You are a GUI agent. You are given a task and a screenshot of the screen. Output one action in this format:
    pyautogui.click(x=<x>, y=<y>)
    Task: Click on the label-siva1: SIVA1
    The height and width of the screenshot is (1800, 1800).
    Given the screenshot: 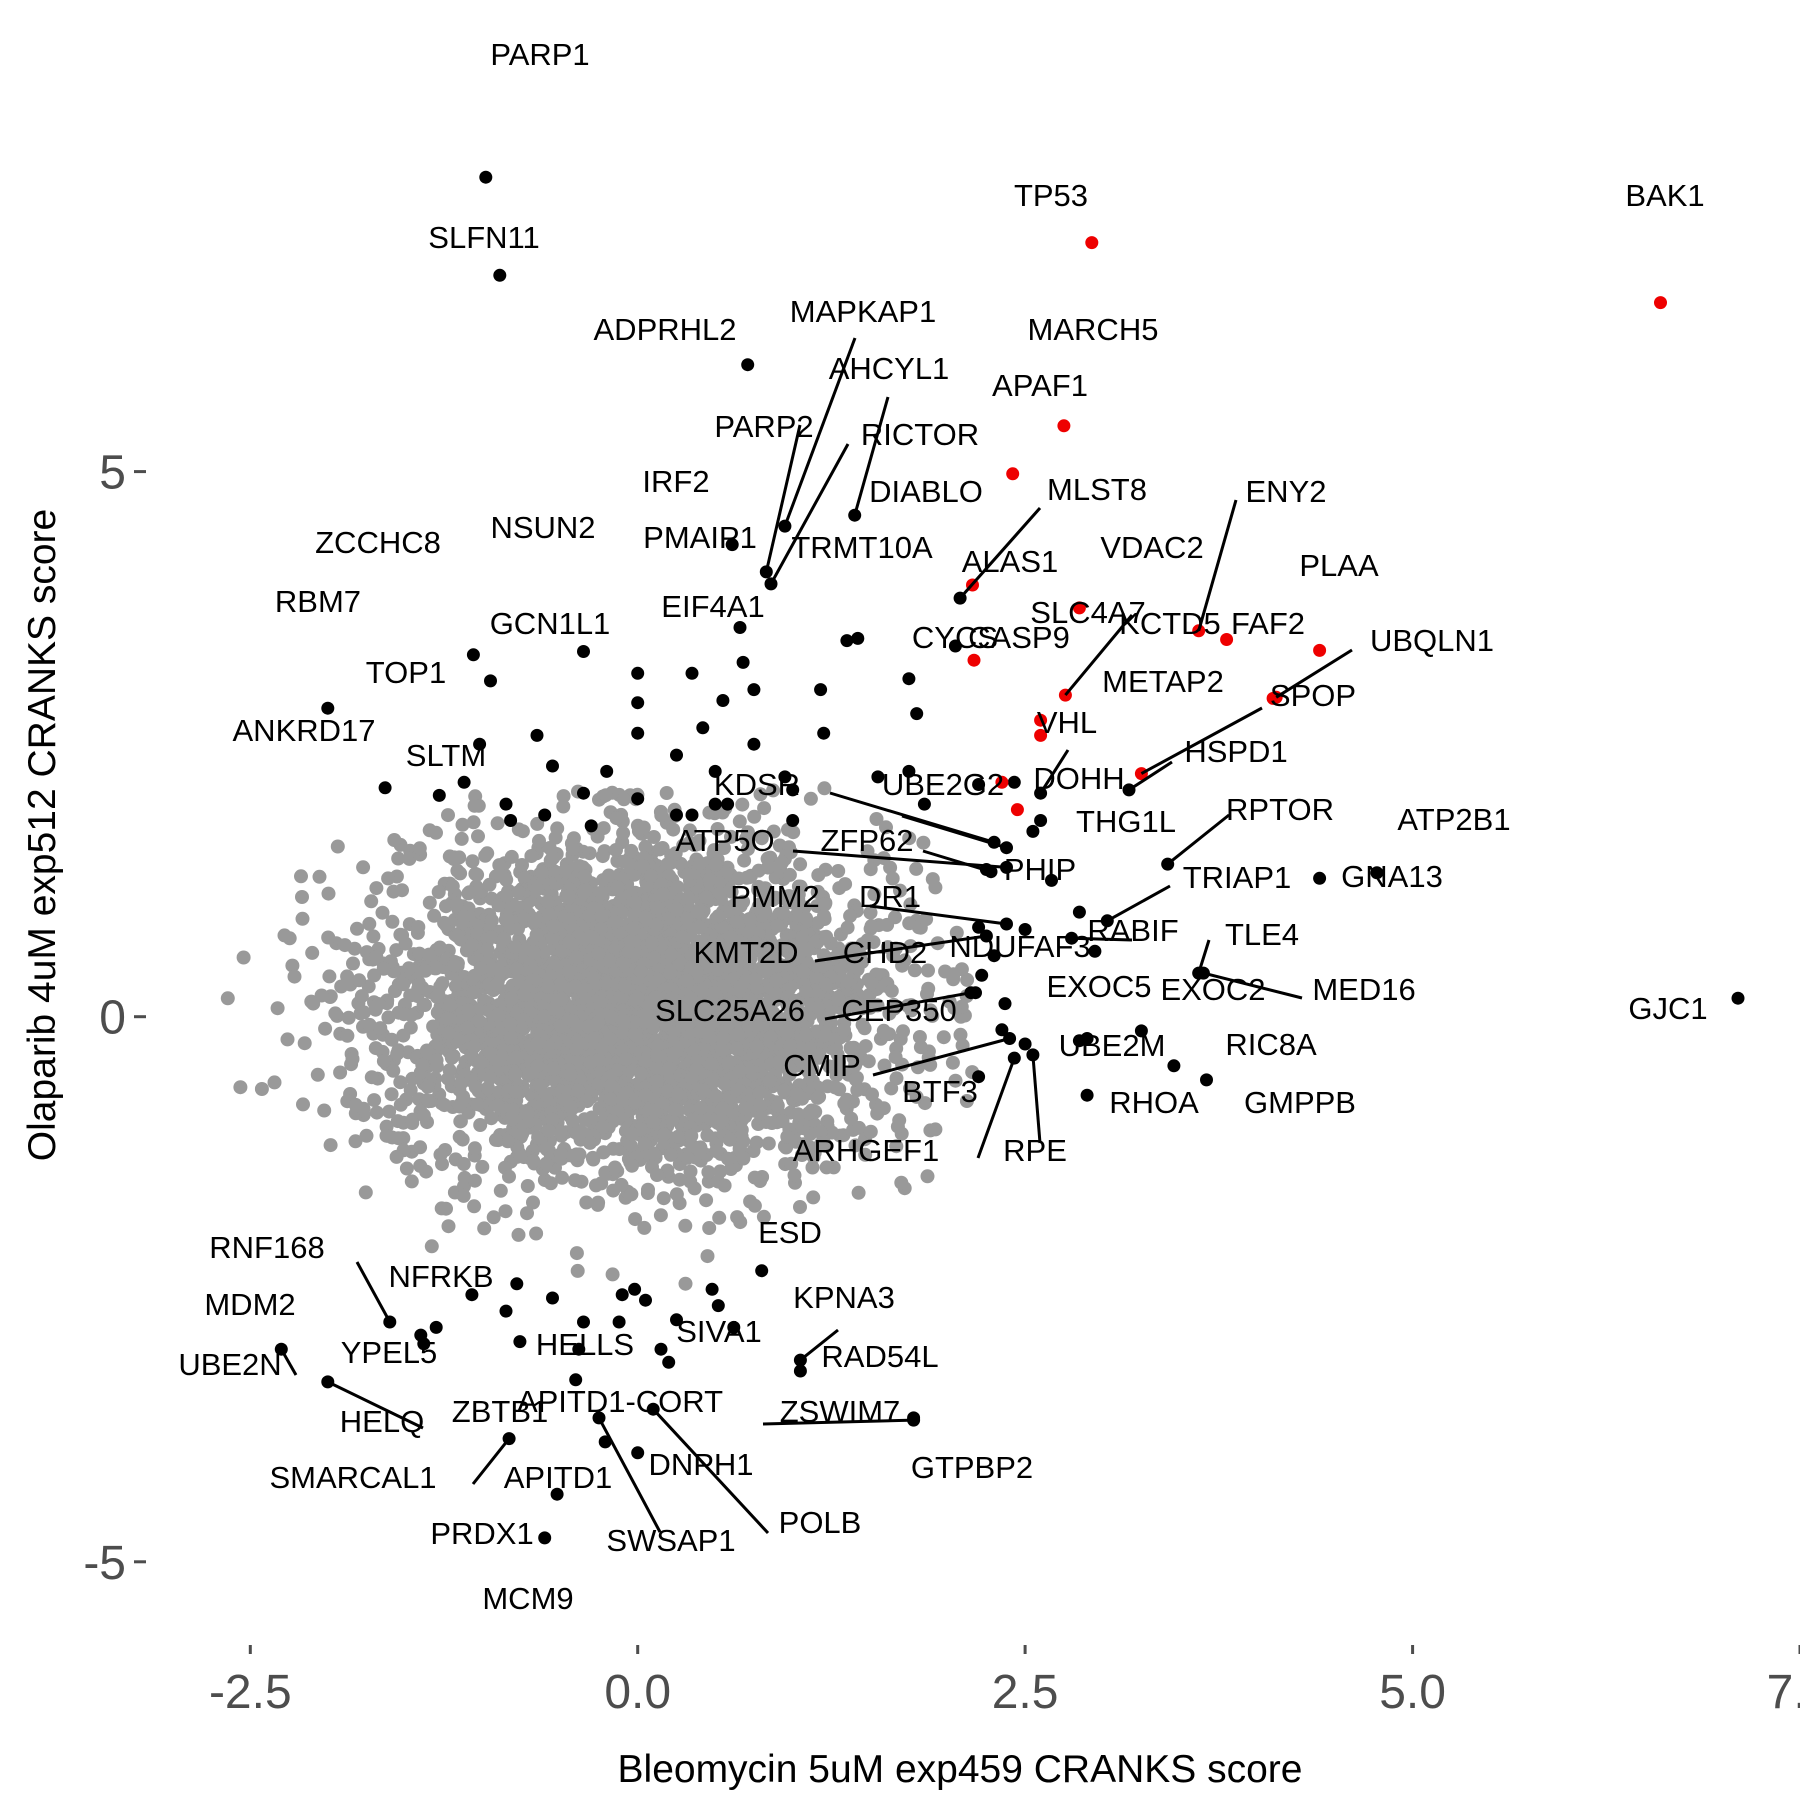 What is the action you would take?
    pyautogui.click(x=719, y=1331)
    